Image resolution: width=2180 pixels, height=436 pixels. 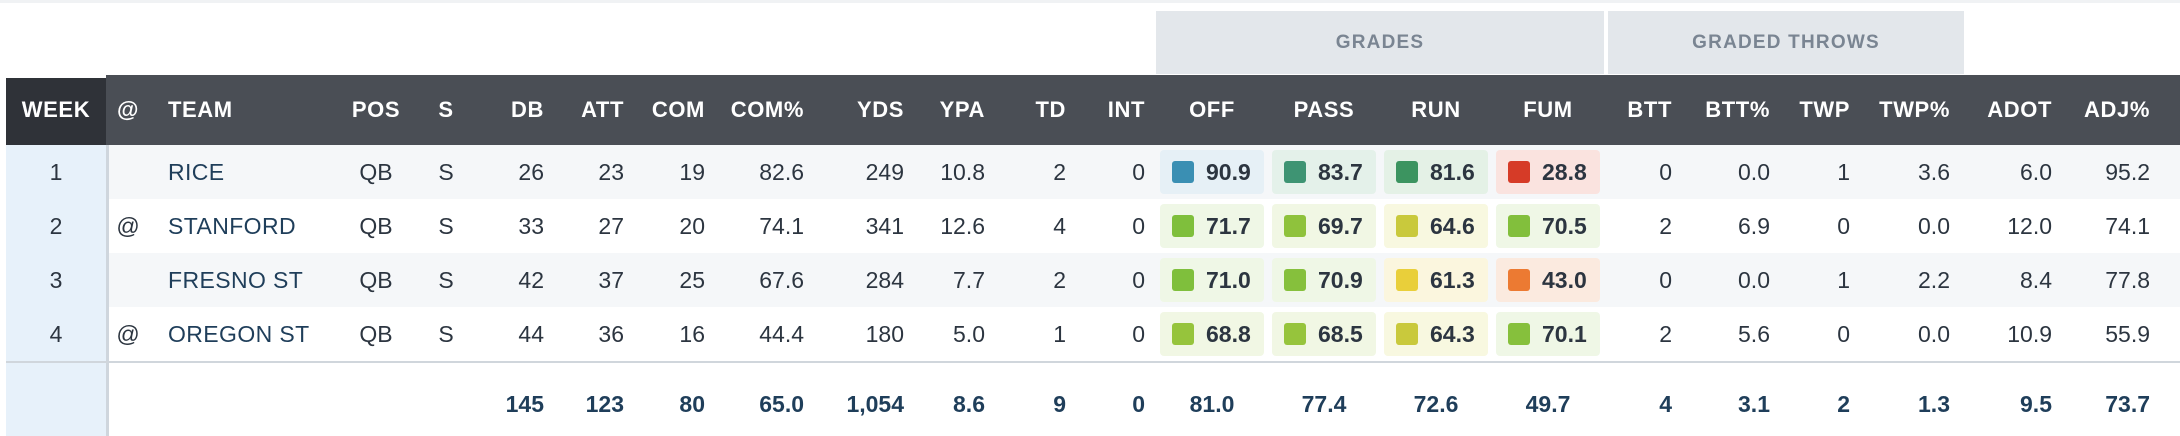 What do you see at coordinates (602, 109) in the screenshot?
I see `column-header-att: ATT` at bounding box center [602, 109].